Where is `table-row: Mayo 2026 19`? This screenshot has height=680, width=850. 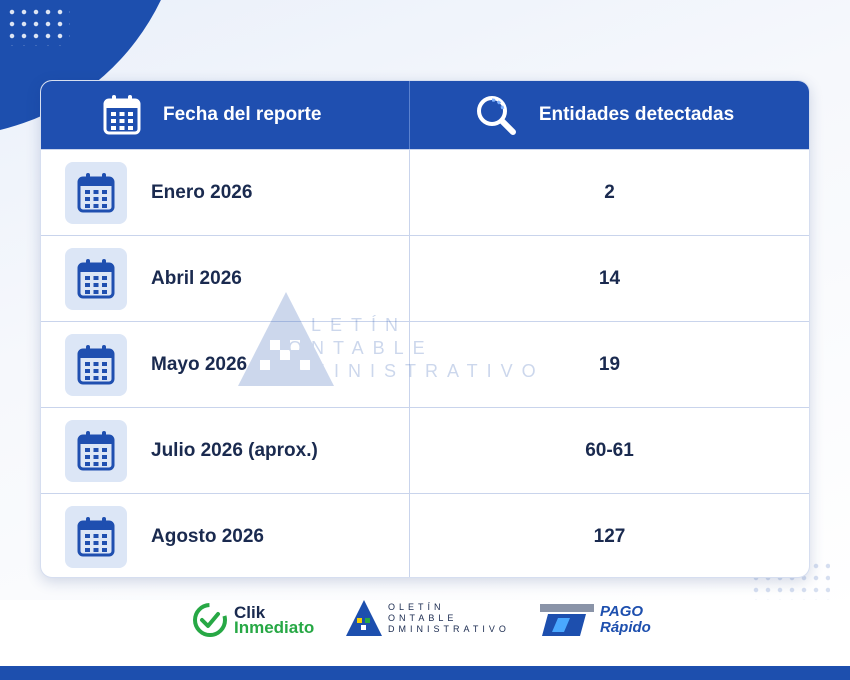
table-row: Mayo 2026 19 is located at coordinates (425, 364).